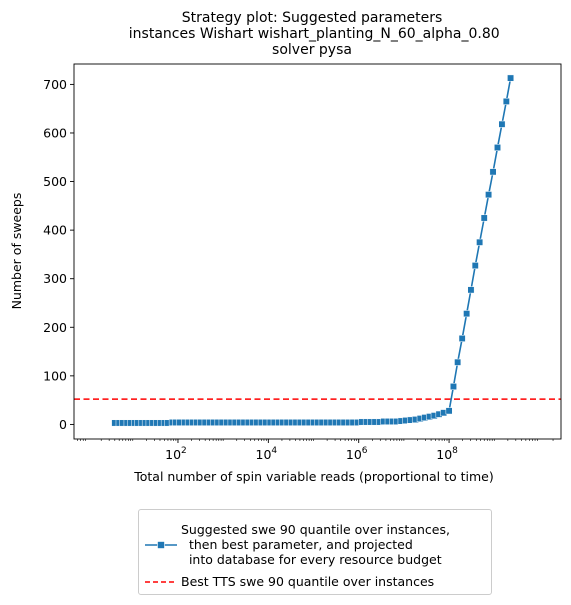 The height and width of the screenshot is (605, 571). Describe the element at coordinates (312, 18) in the screenshot. I see `chart-title-line: Strategy plot: Suggested parameters` at that location.